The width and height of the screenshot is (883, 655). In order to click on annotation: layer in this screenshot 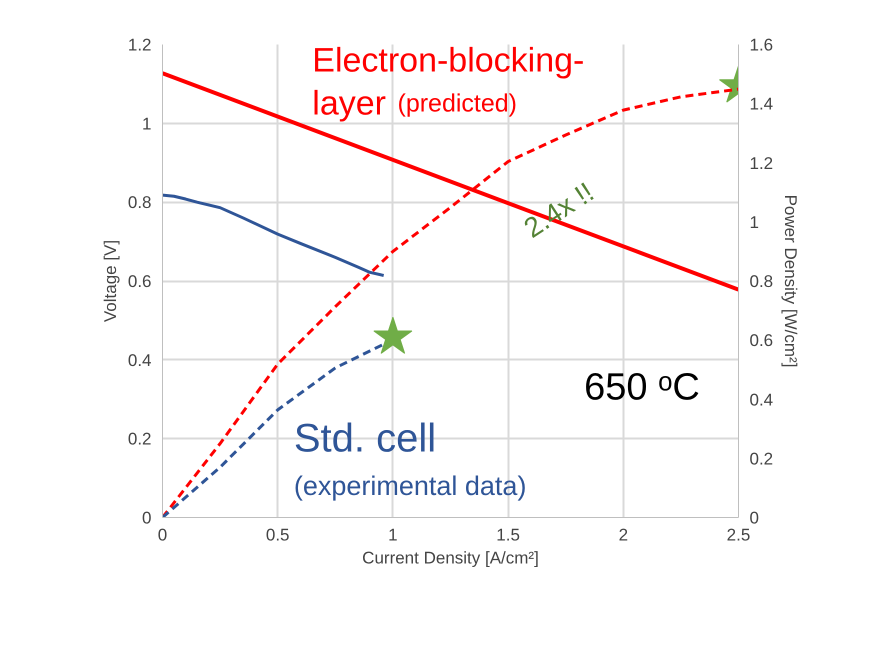, I will do `click(349, 103)`.